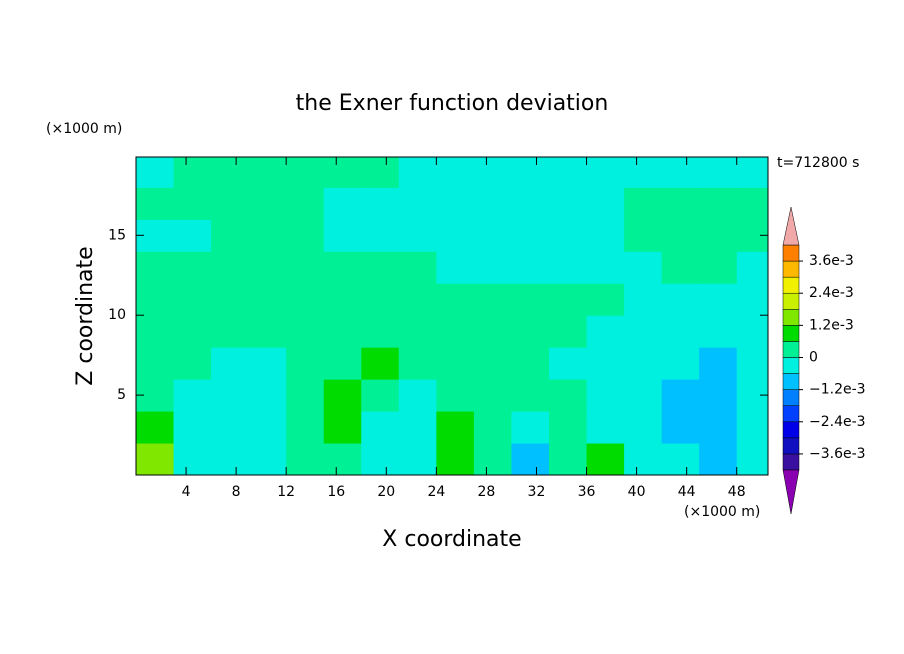 This screenshot has width=904, height=654. Describe the element at coordinates (117, 315) in the screenshot. I see `y-tick-label: 10` at that location.